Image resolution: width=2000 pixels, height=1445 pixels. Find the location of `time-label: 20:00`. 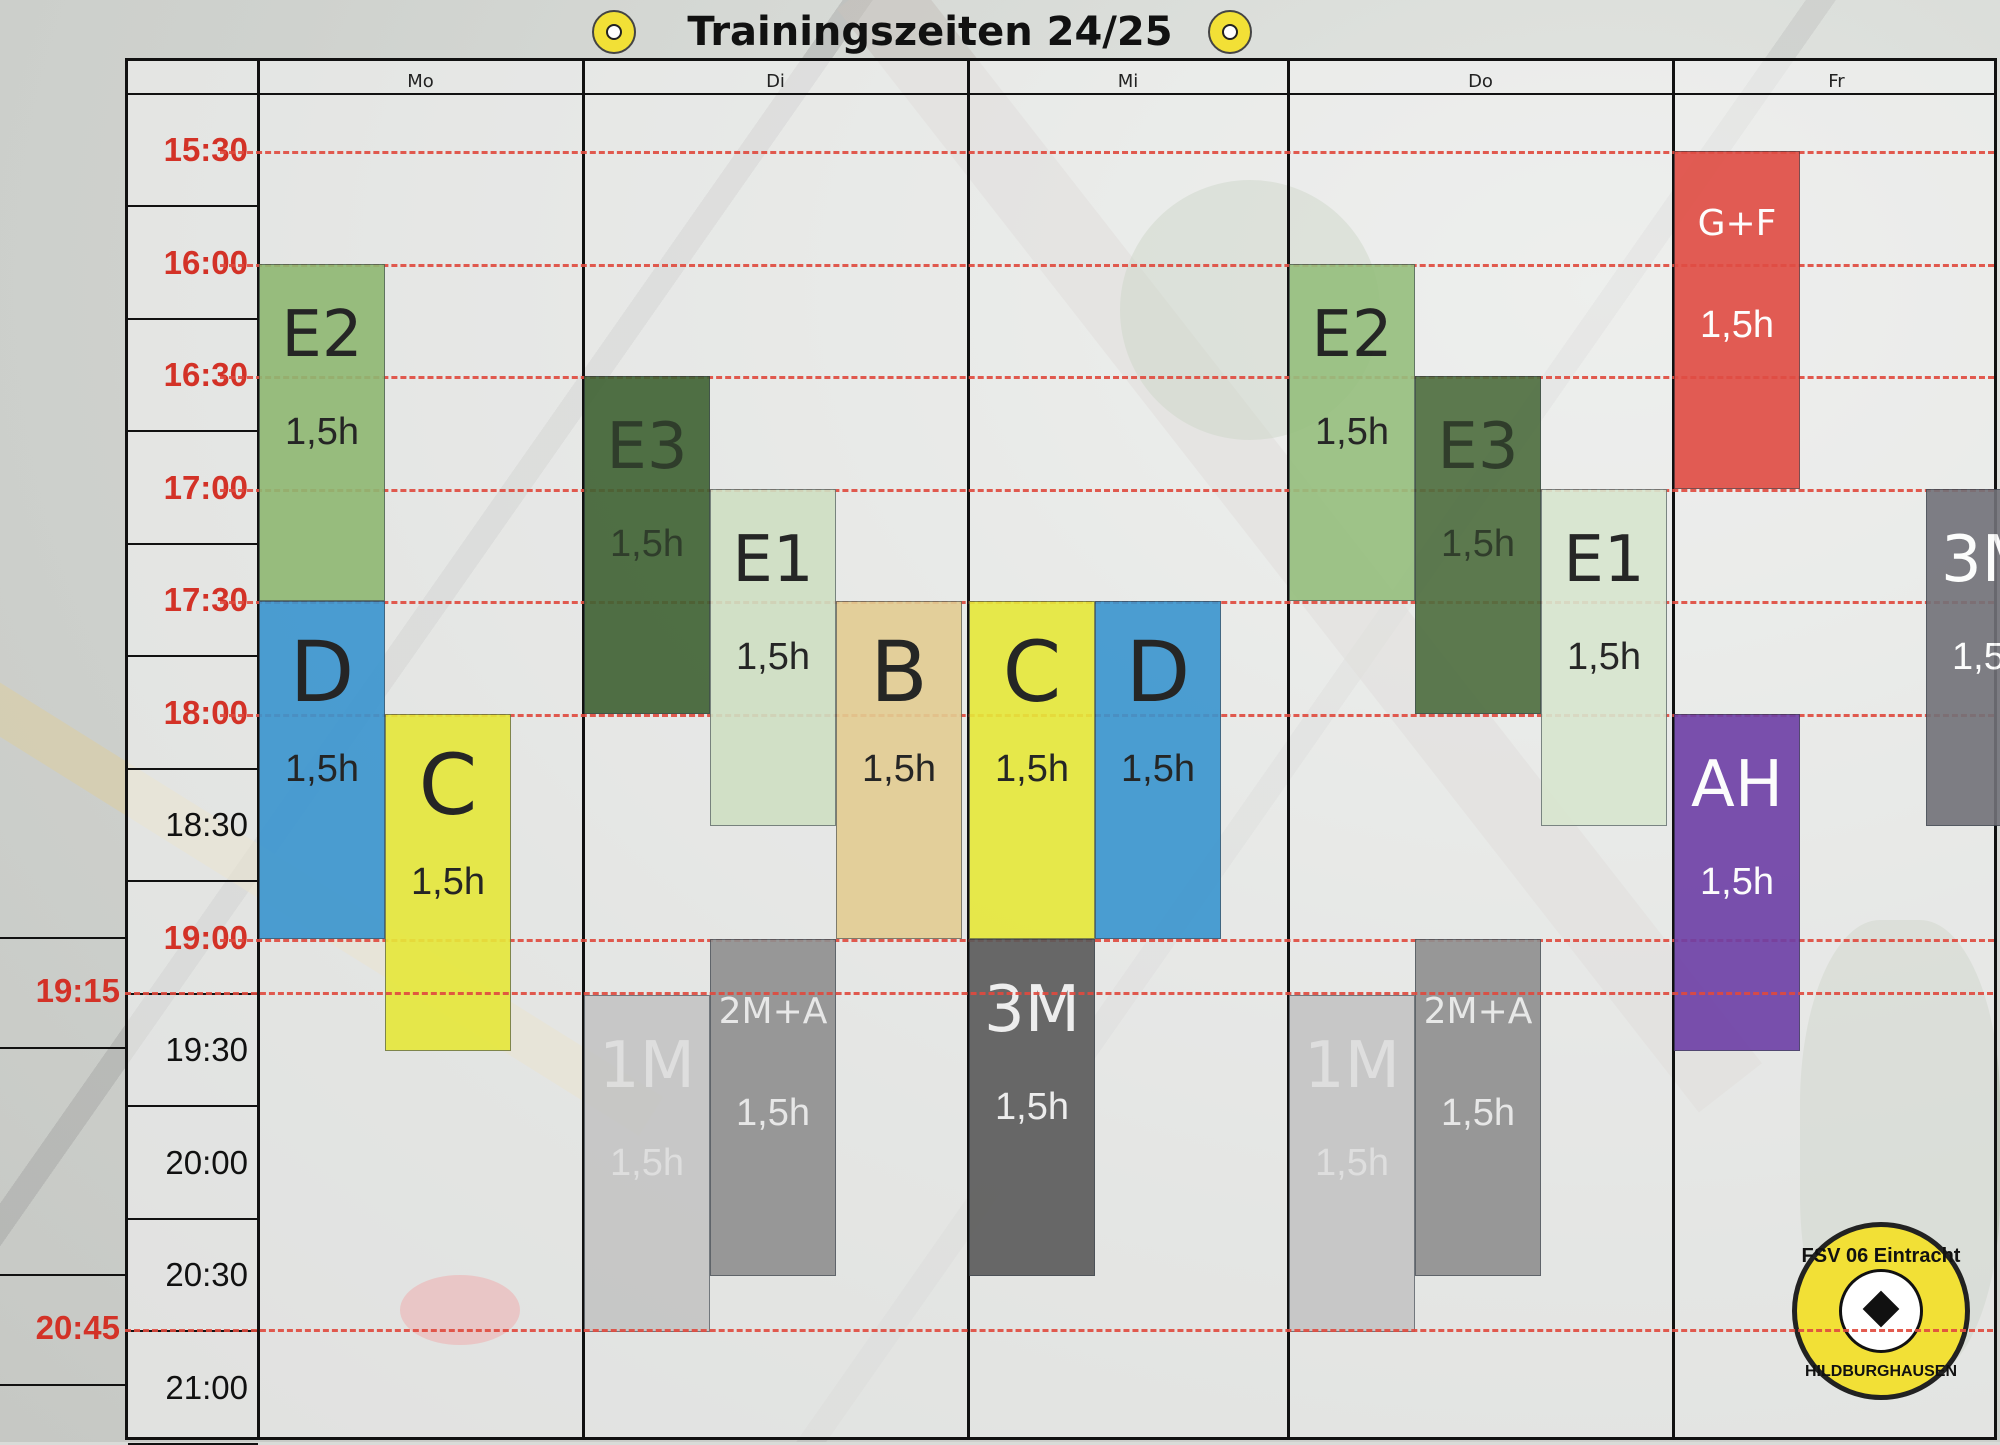

time-label: 20:00 is located at coordinates (206, 1162).